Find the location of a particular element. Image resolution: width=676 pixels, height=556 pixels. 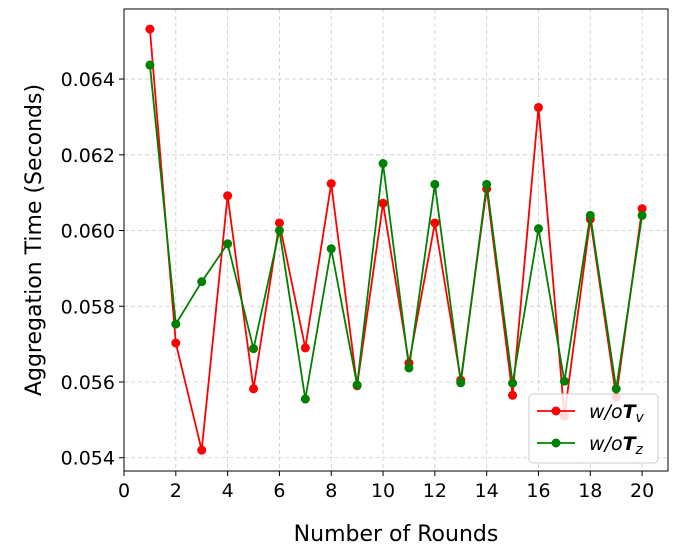

x-tick-label: 16 is located at coordinates (538, 491).